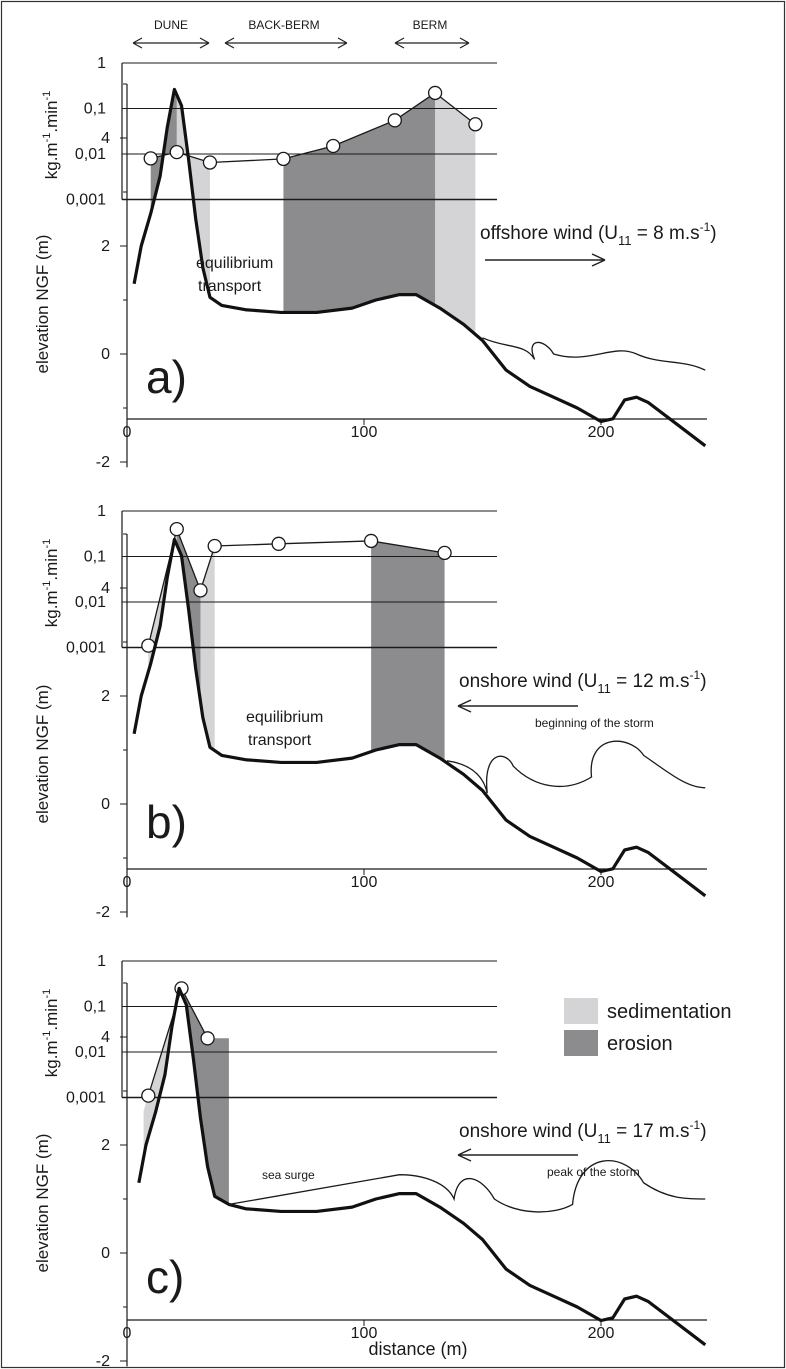 This screenshot has height=1369, width=786. I want to click on panel-a-wind-label: offshore wind (U11 = 8 m.s-1), so click(598, 234).